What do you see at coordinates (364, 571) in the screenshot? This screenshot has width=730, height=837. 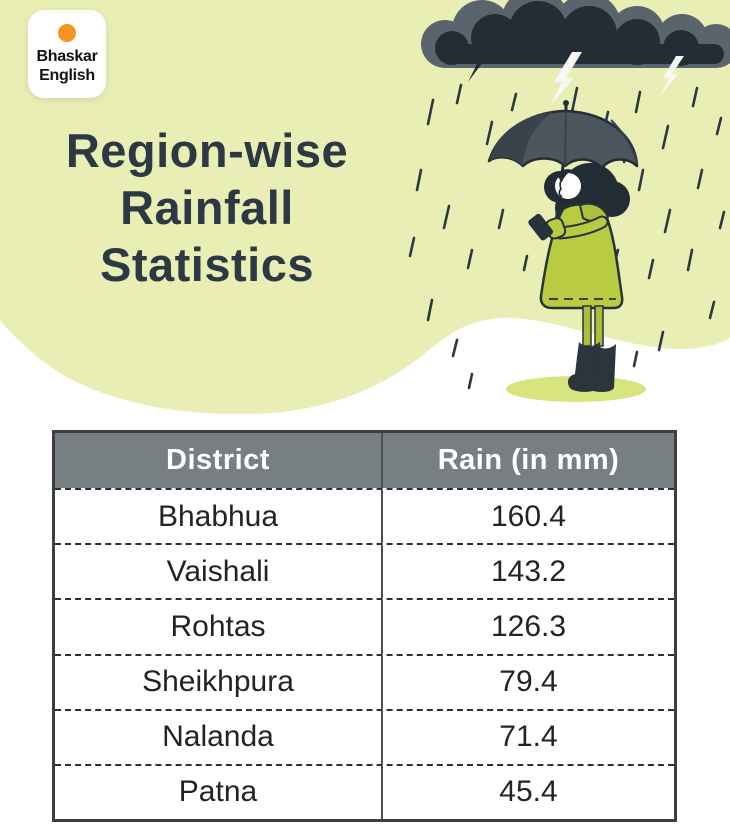 I see `table-row: Vaishali 143.2` at bounding box center [364, 571].